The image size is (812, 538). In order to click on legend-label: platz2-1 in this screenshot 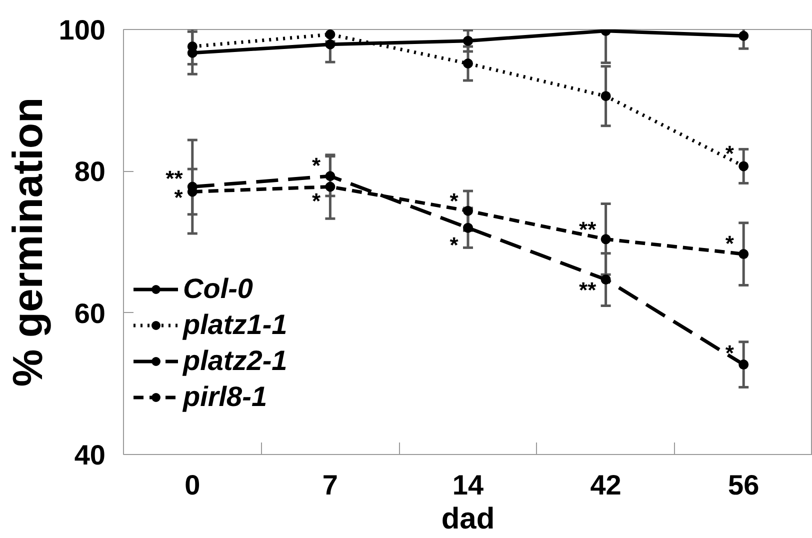, I will do `click(235, 361)`.